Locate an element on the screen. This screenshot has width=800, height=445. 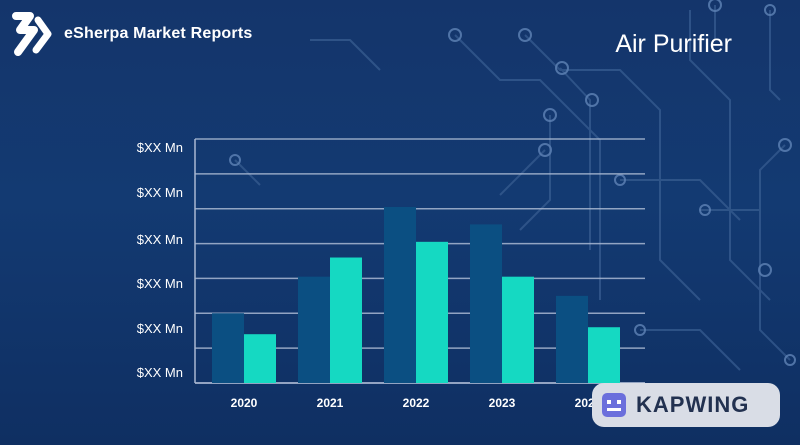
x-tick-label: 2020 is located at coordinates (244, 403).